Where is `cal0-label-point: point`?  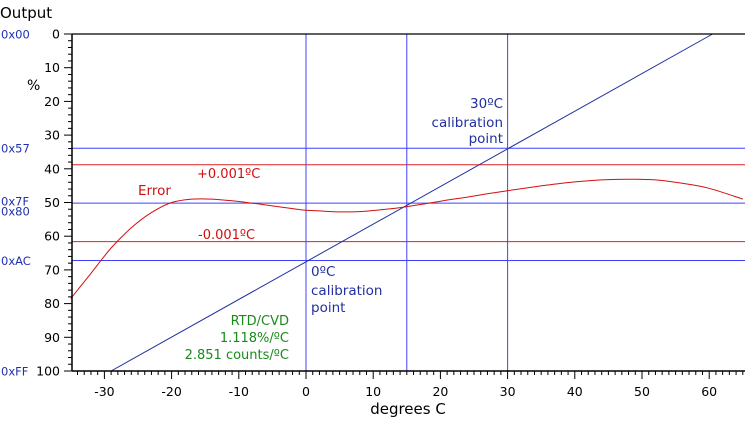
cal0-label-point: point is located at coordinates (328, 308).